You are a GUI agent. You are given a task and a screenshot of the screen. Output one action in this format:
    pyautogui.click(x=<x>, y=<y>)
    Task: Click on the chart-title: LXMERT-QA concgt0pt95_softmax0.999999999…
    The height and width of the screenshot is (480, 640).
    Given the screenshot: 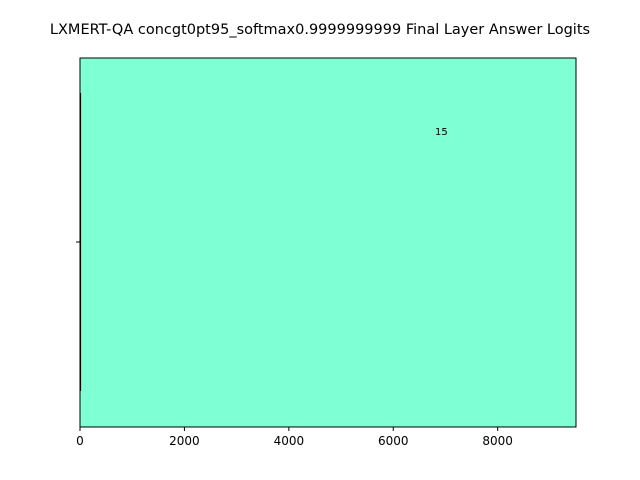 What is the action you would take?
    pyautogui.click(x=320, y=30)
    